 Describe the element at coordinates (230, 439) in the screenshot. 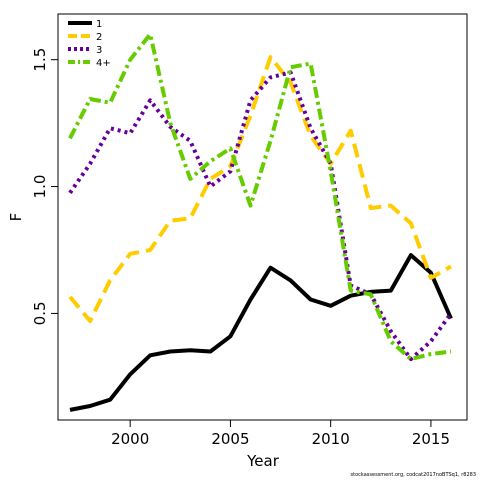

I see `x-tick-label: 2005` at that location.